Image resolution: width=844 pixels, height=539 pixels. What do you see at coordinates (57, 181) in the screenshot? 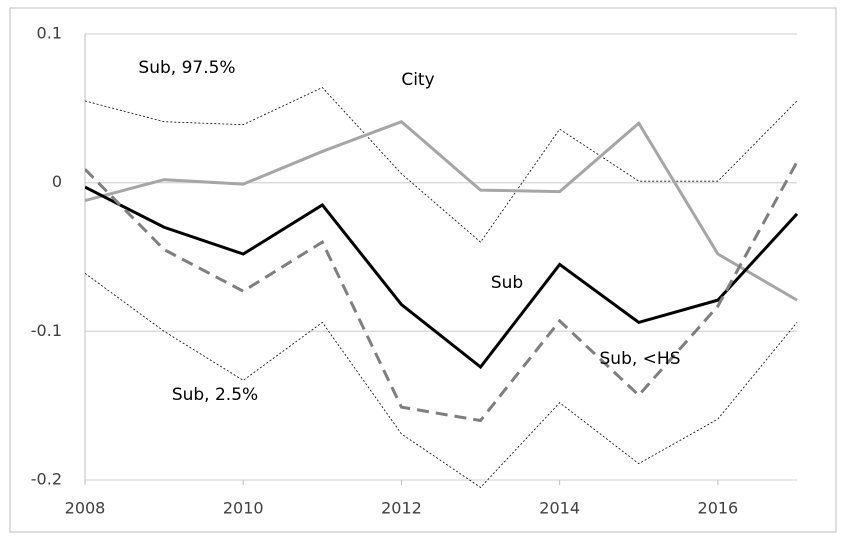
I see `y-tick-label: 0` at bounding box center [57, 181].